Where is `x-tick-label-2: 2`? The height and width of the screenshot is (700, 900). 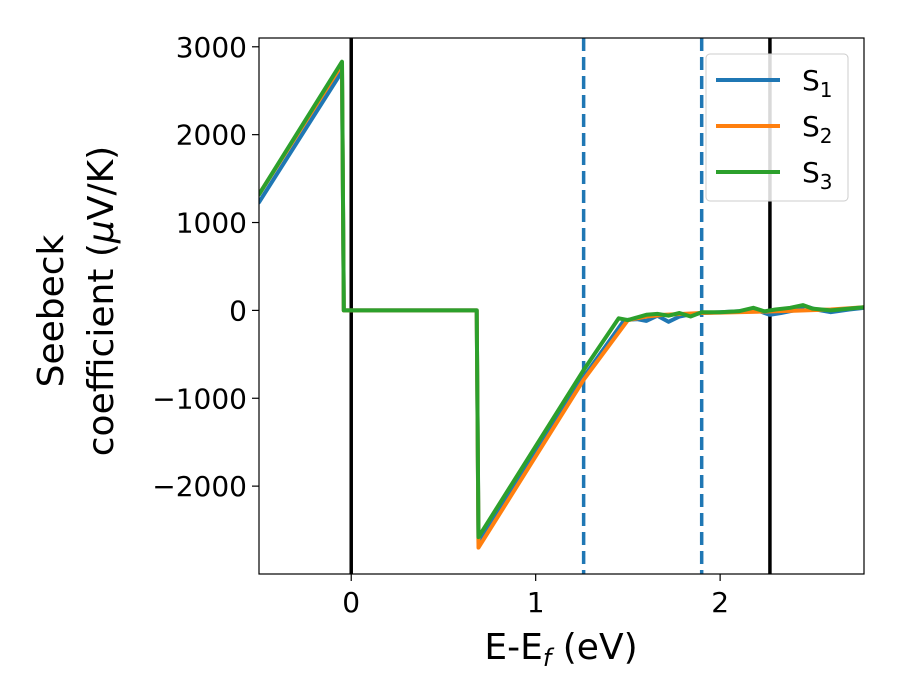 x-tick-label-2: 2 is located at coordinates (720, 602).